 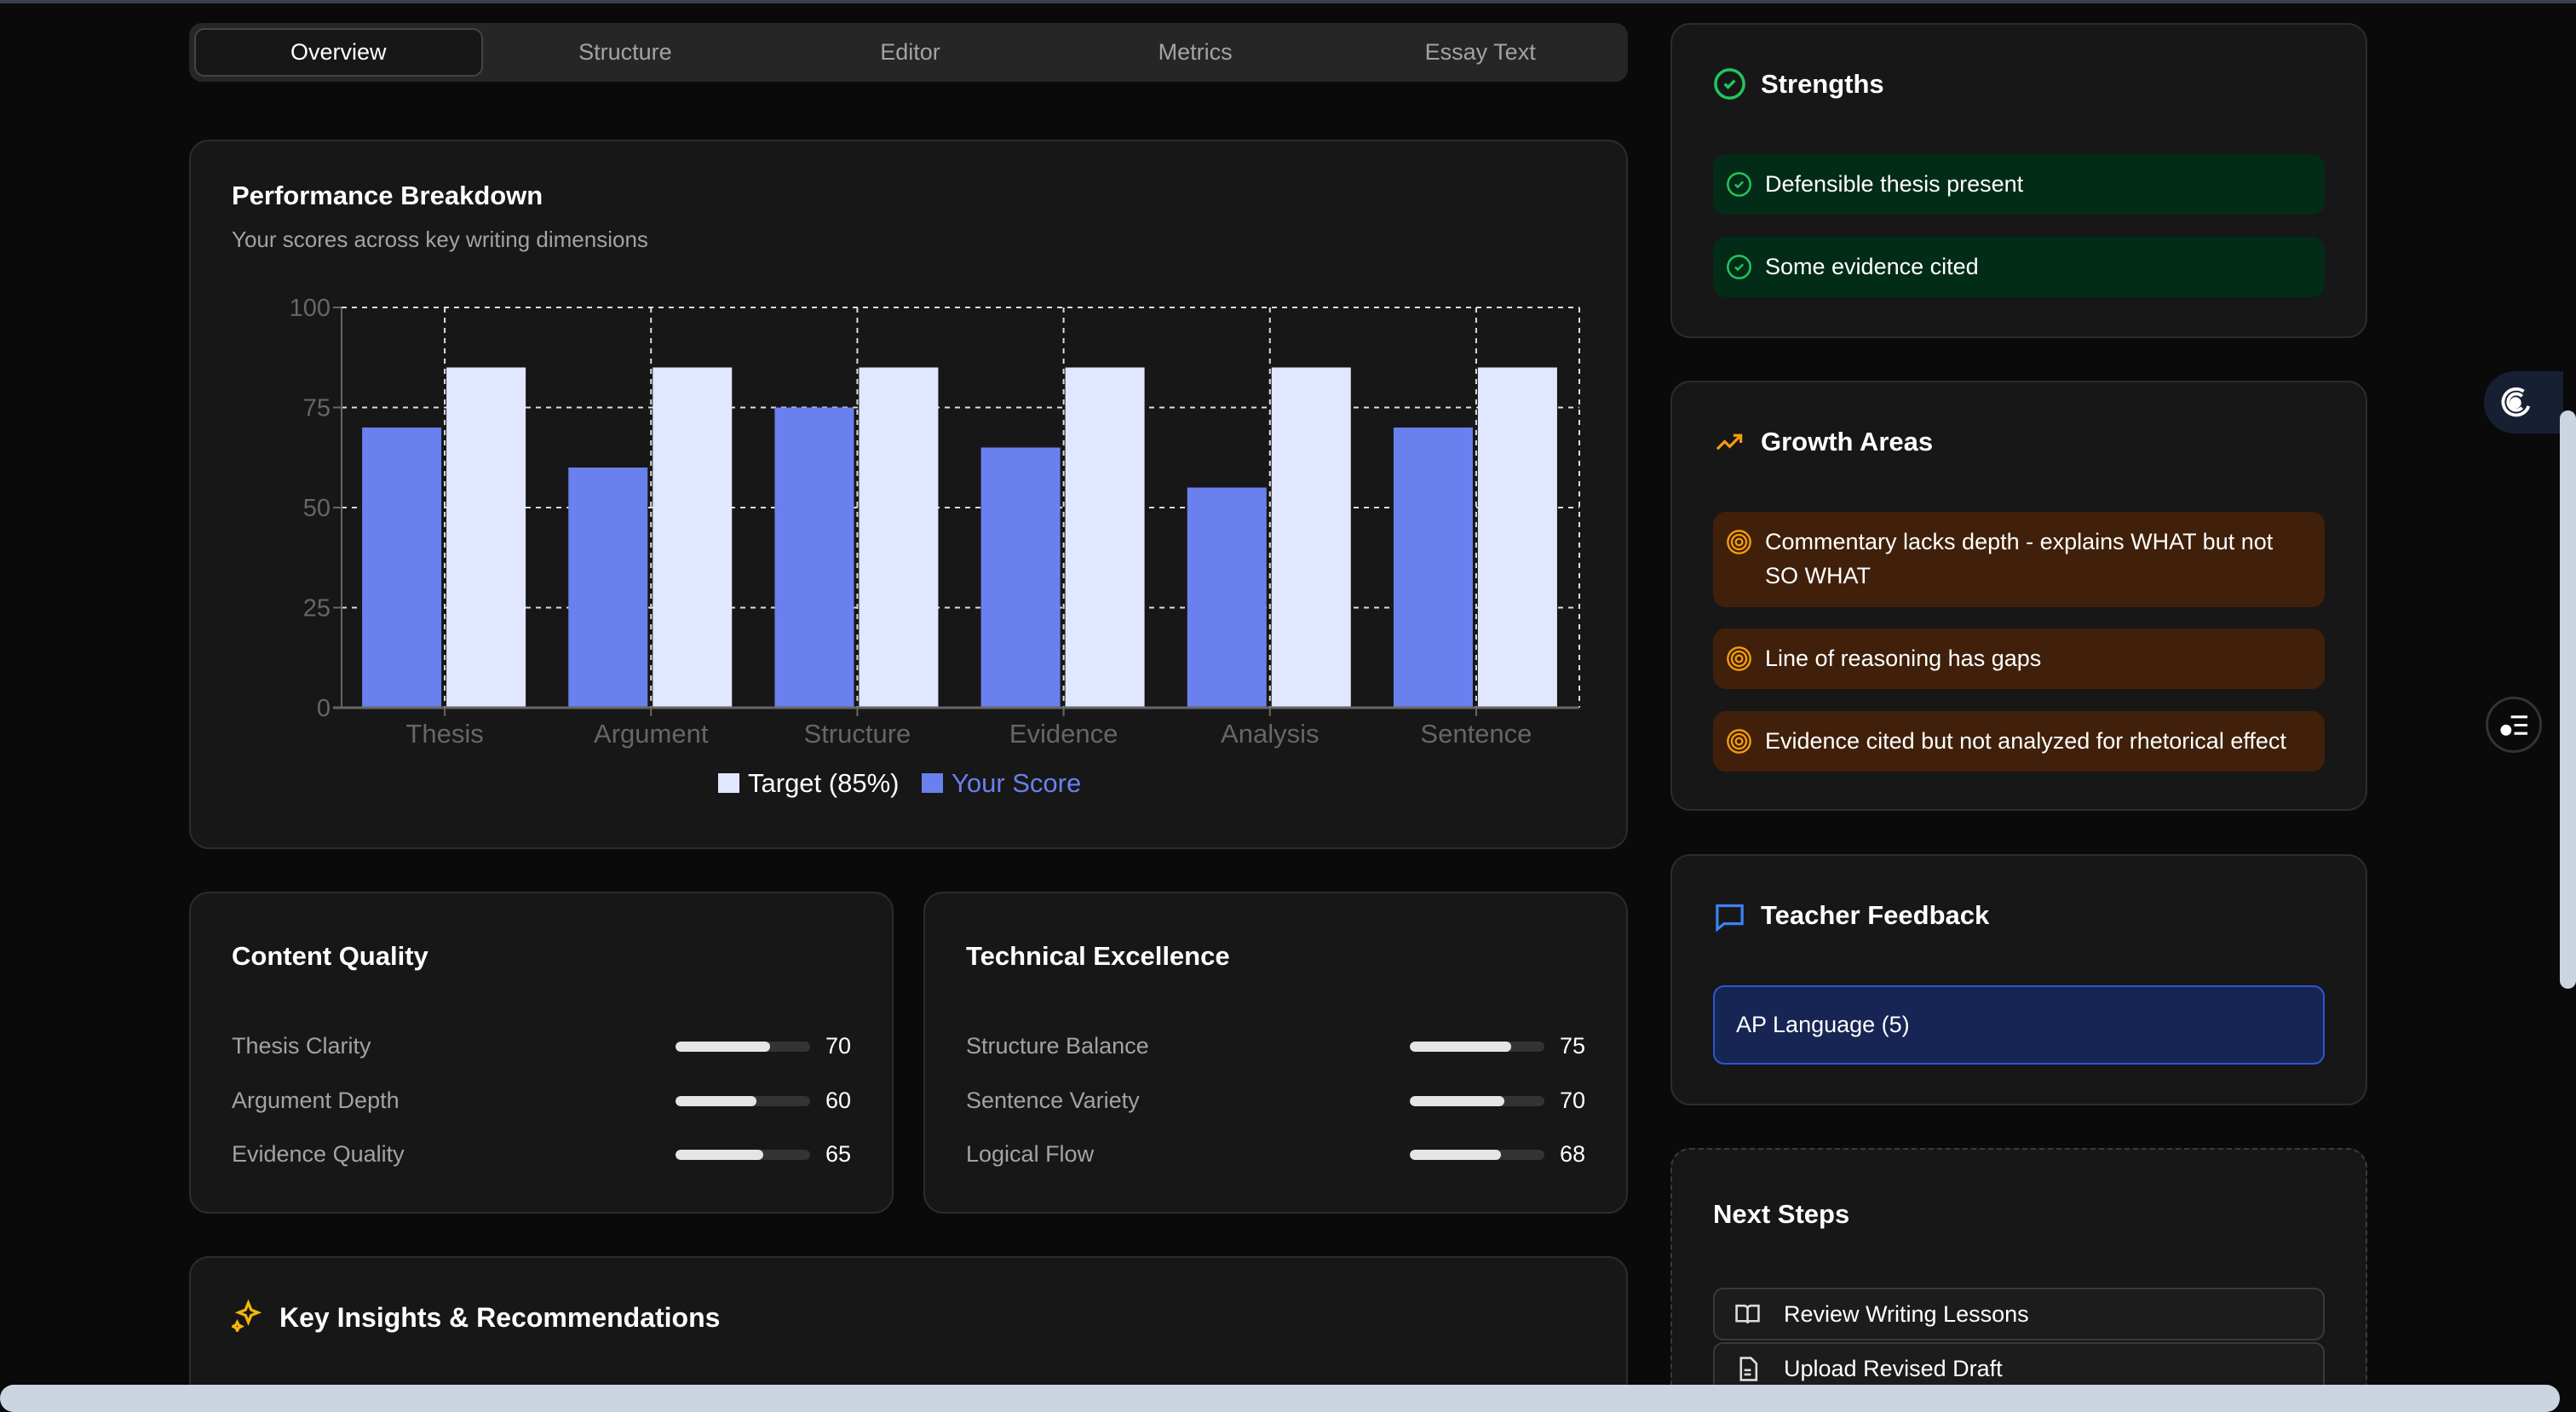 What do you see at coordinates (857, 734) in the screenshot?
I see `x-tick-label: Structure` at bounding box center [857, 734].